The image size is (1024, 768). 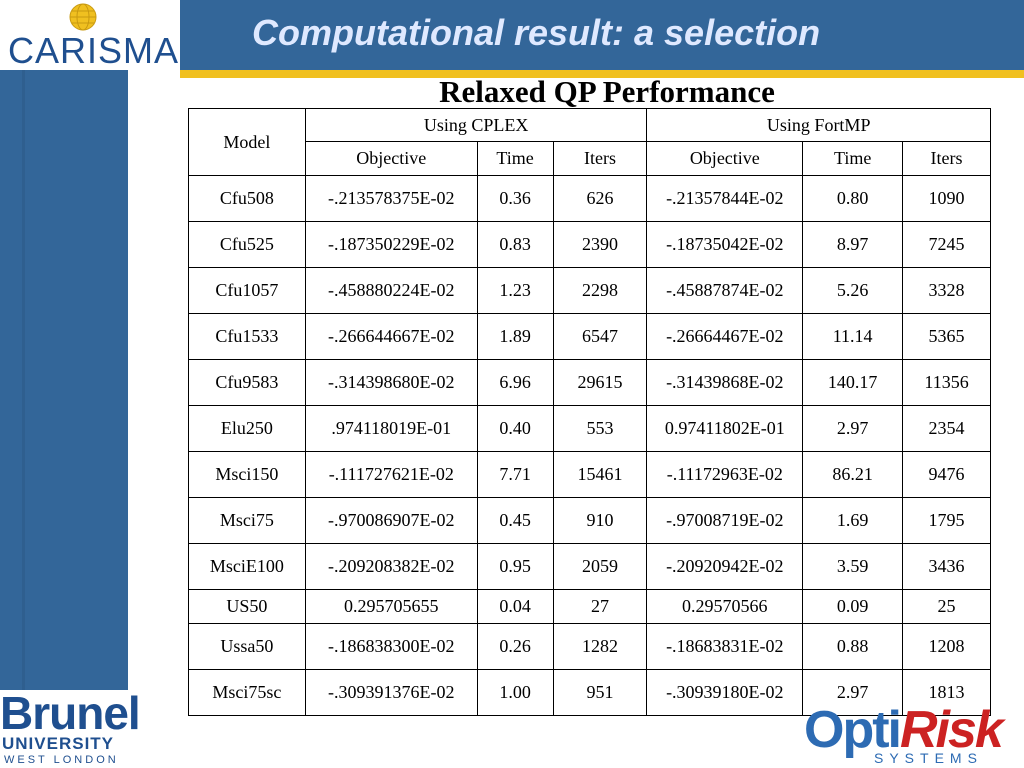 I want to click on table-cell: 6547, so click(x=600, y=336).